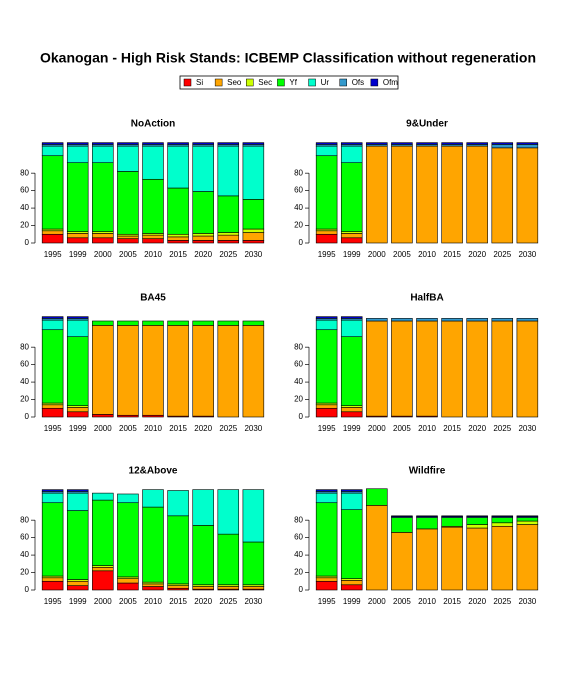 The image size is (577, 673). What do you see at coordinates (352, 254) in the screenshot?
I see `x-tick-label: 1999` at bounding box center [352, 254].